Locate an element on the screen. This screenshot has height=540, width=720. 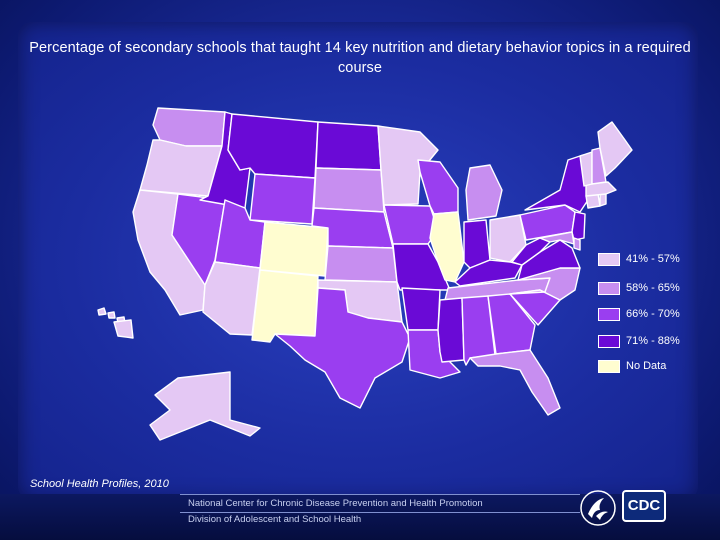
hhs-eagle-logo-icon is located at coordinates (598, 508).